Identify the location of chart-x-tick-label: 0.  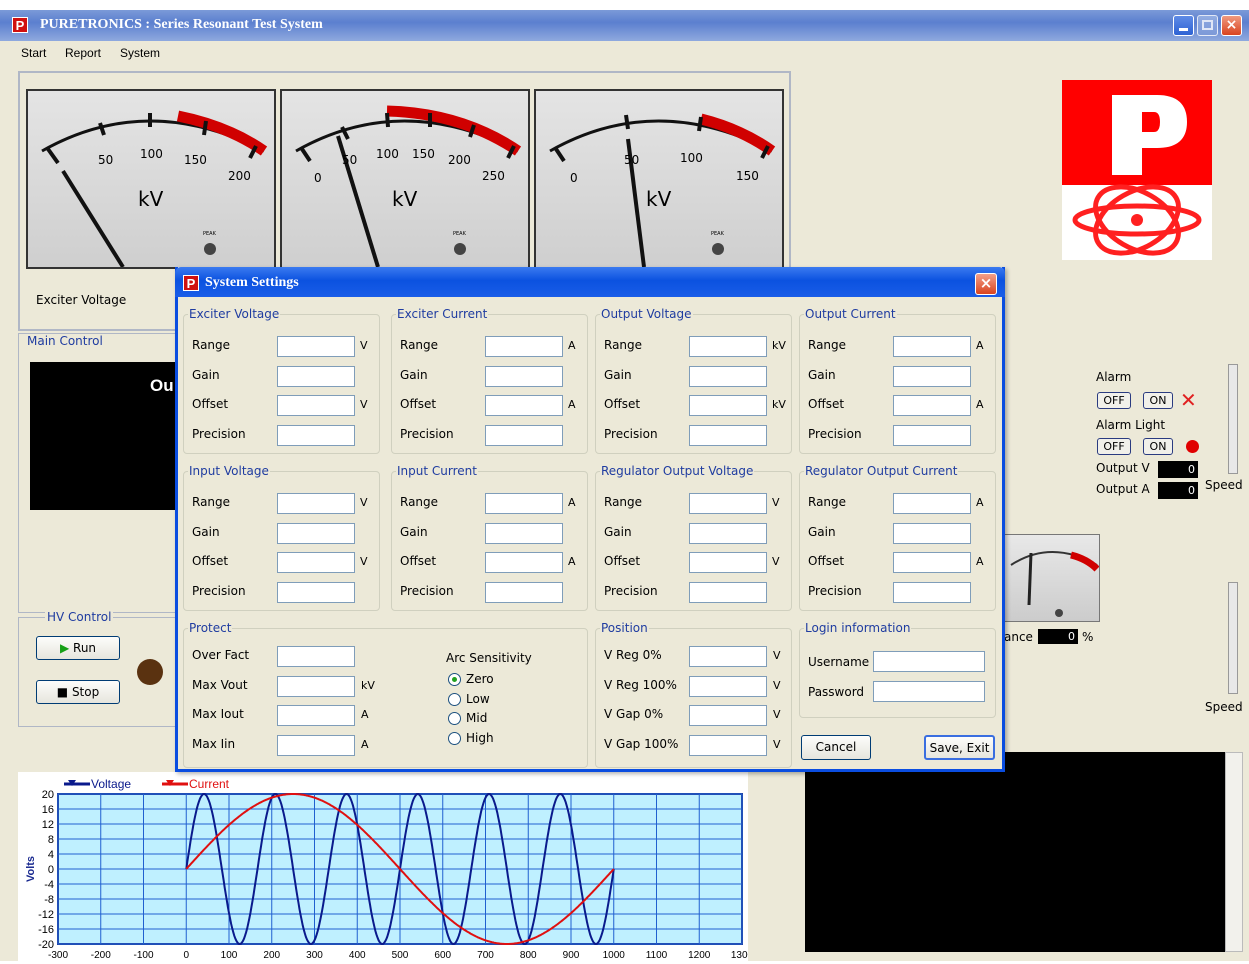
(186, 955).